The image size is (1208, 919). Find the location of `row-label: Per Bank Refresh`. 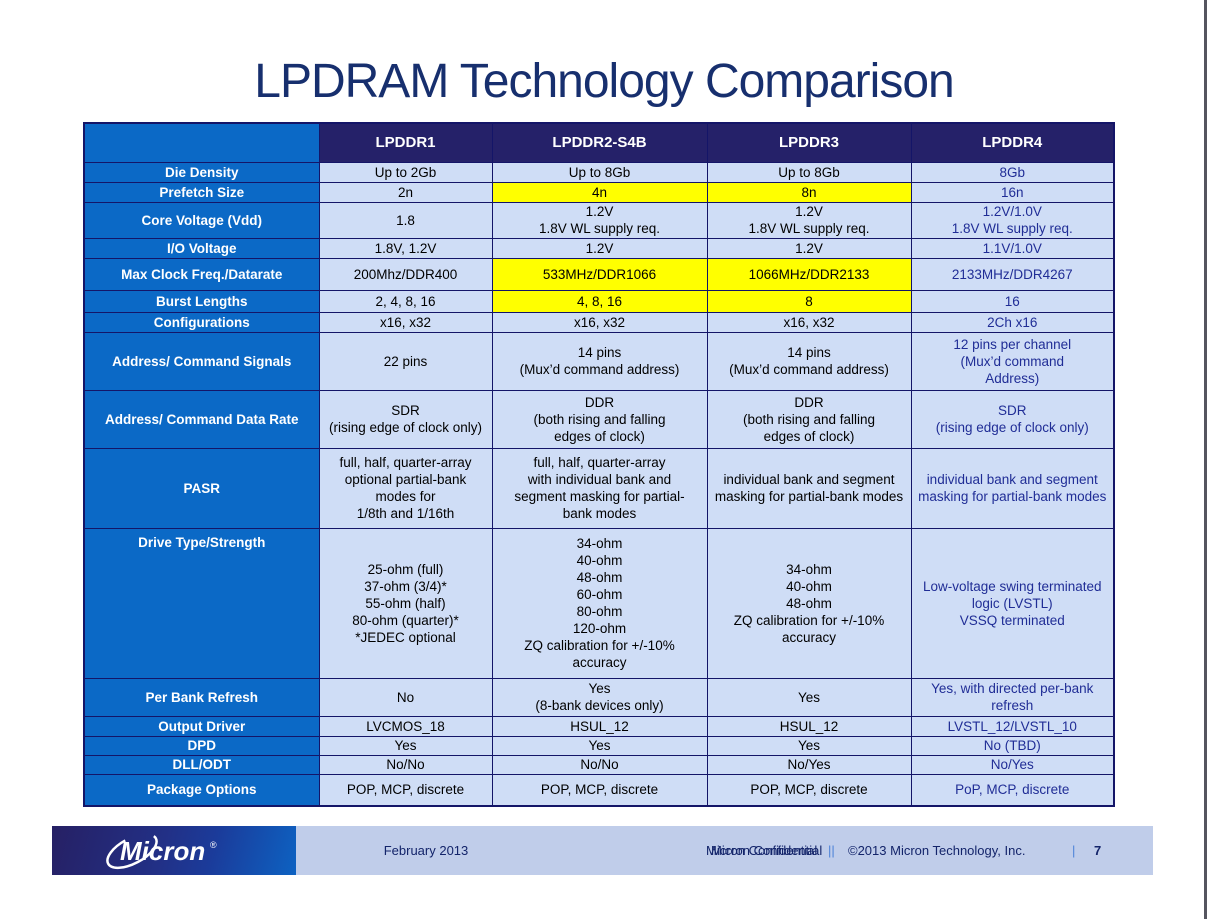

row-label: Per Bank Refresh is located at coordinates (201, 697).